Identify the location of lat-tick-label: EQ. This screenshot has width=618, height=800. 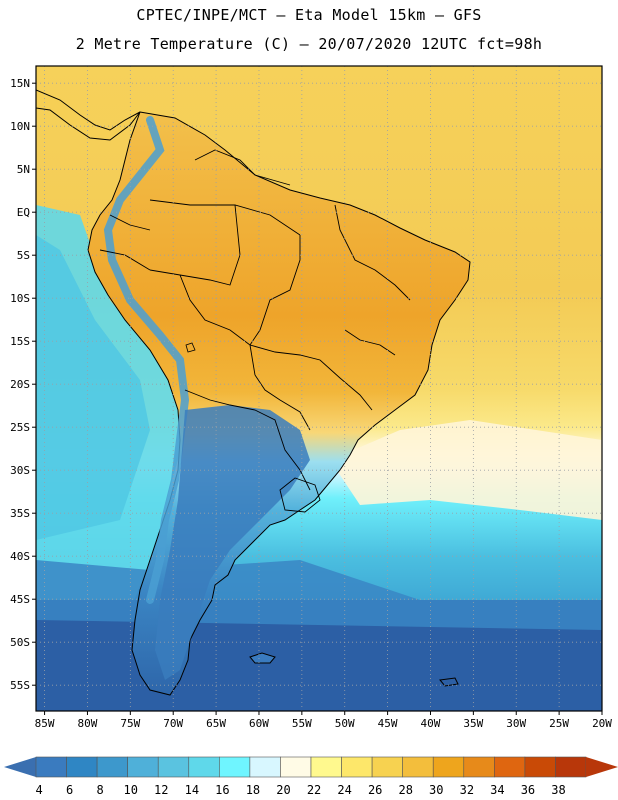
(23, 212).